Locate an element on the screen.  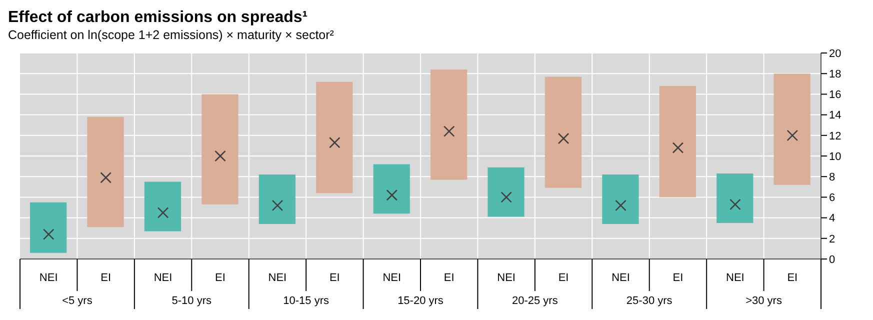
y-tick-label: 4 is located at coordinates (832, 218).